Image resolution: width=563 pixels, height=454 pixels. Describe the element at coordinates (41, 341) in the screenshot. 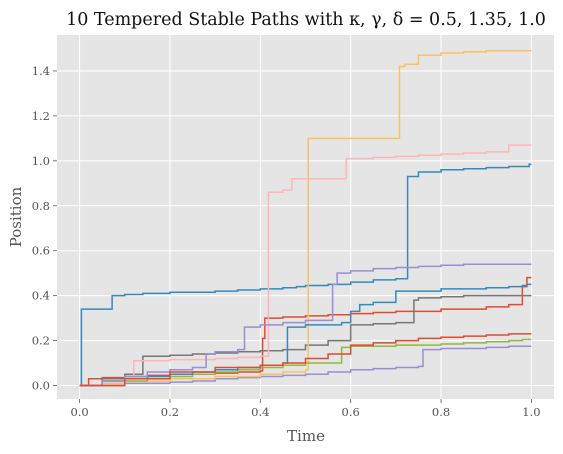

I see `y-tick-label: 0.2` at that location.